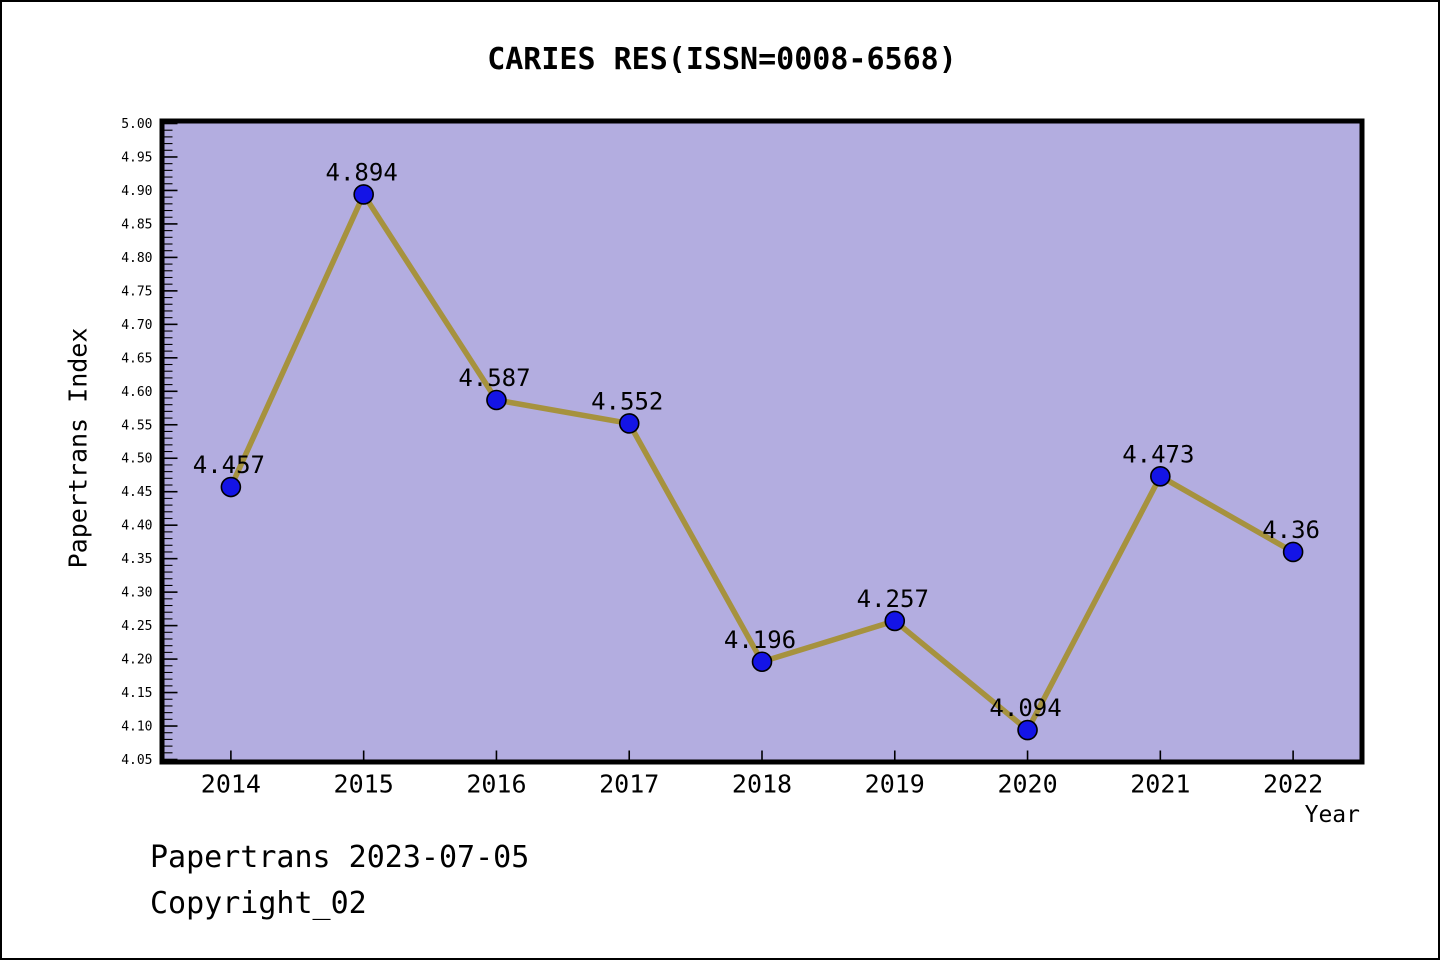 The image size is (1440, 960). What do you see at coordinates (136, 157) in the screenshot?
I see `y-tick-label: 4.95` at bounding box center [136, 157].